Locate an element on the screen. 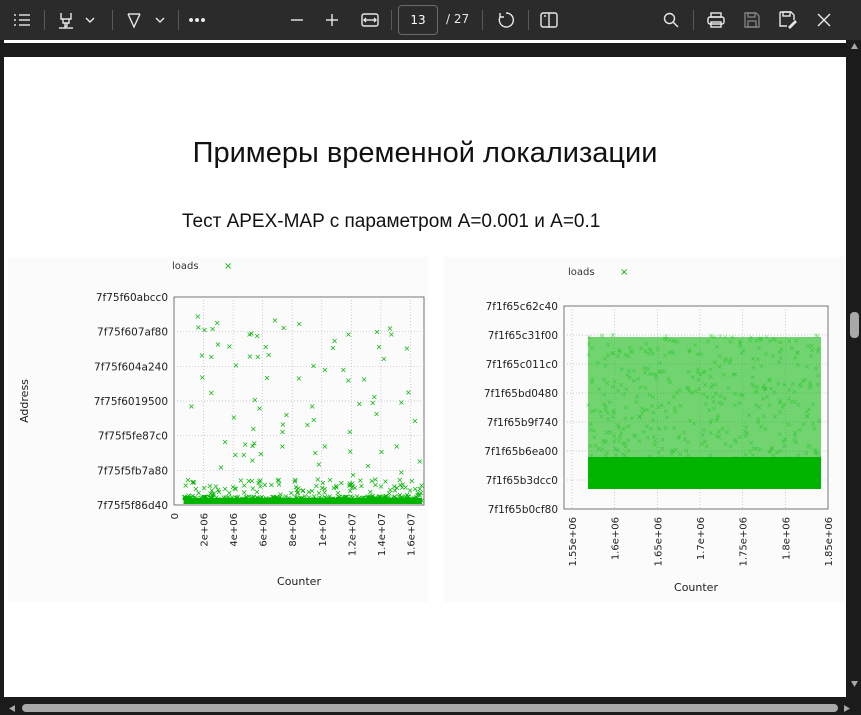 The image size is (861, 715). scroll-down-arrow-icon is located at coordinates (854, 684).